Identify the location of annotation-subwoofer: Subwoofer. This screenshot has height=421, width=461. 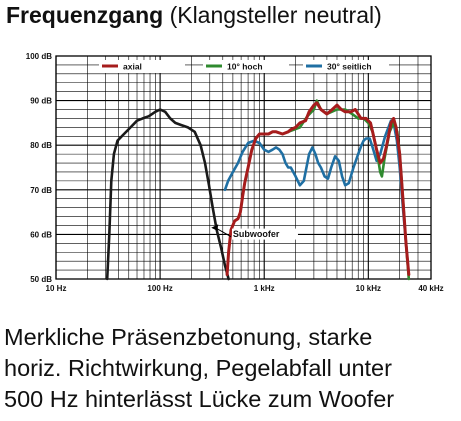
(256, 234).